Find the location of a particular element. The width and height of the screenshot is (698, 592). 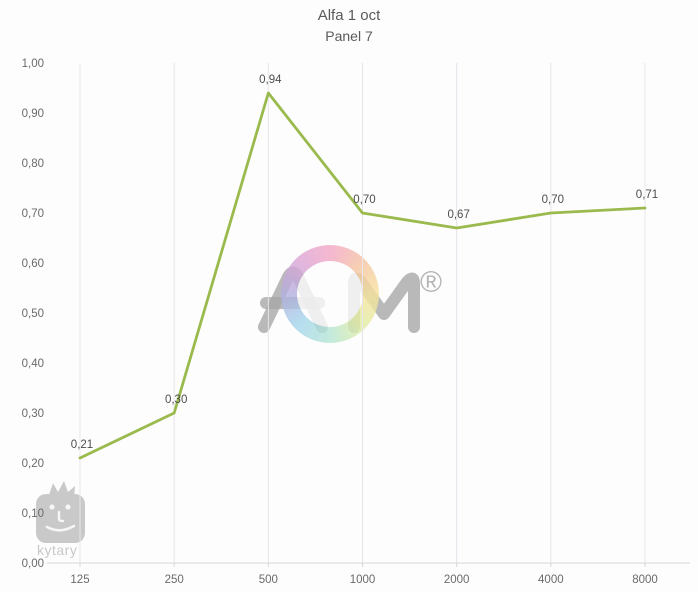

y-tick-label: 0,50 is located at coordinates (33, 314).